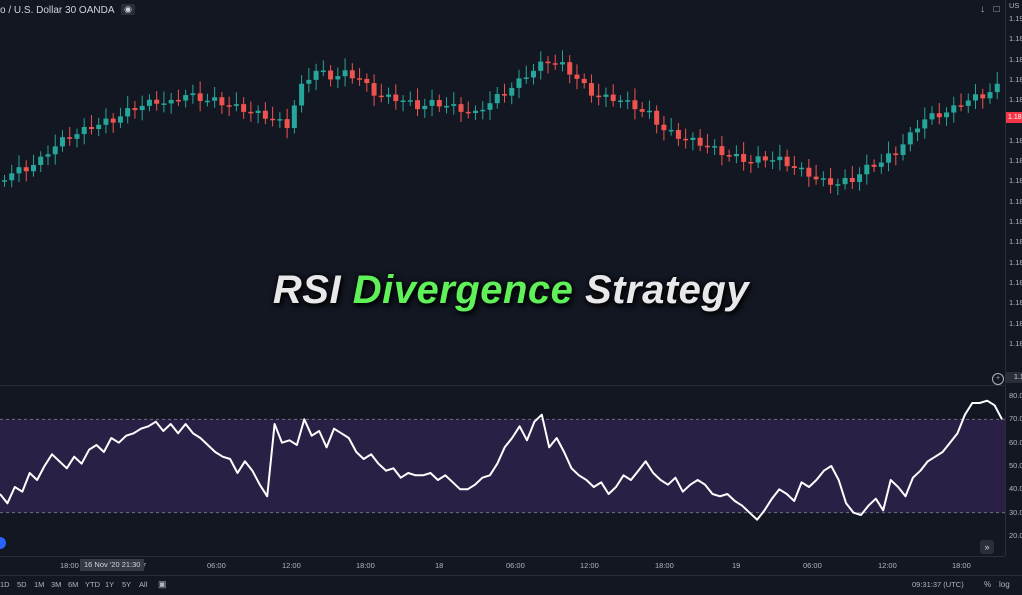  What do you see at coordinates (22, 584) in the screenshot?
I see `range-button: 5D` at bounding box center [22, 584].